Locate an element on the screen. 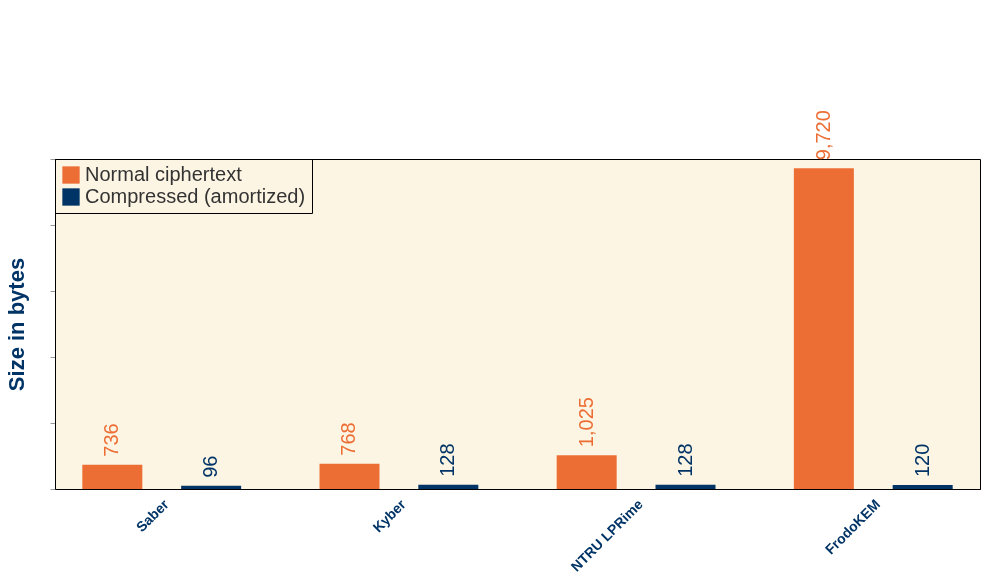 The width and height of the screenshot is (1005, 583). legend-label: Compressed (amortized) is located at coordinates (195, 196).